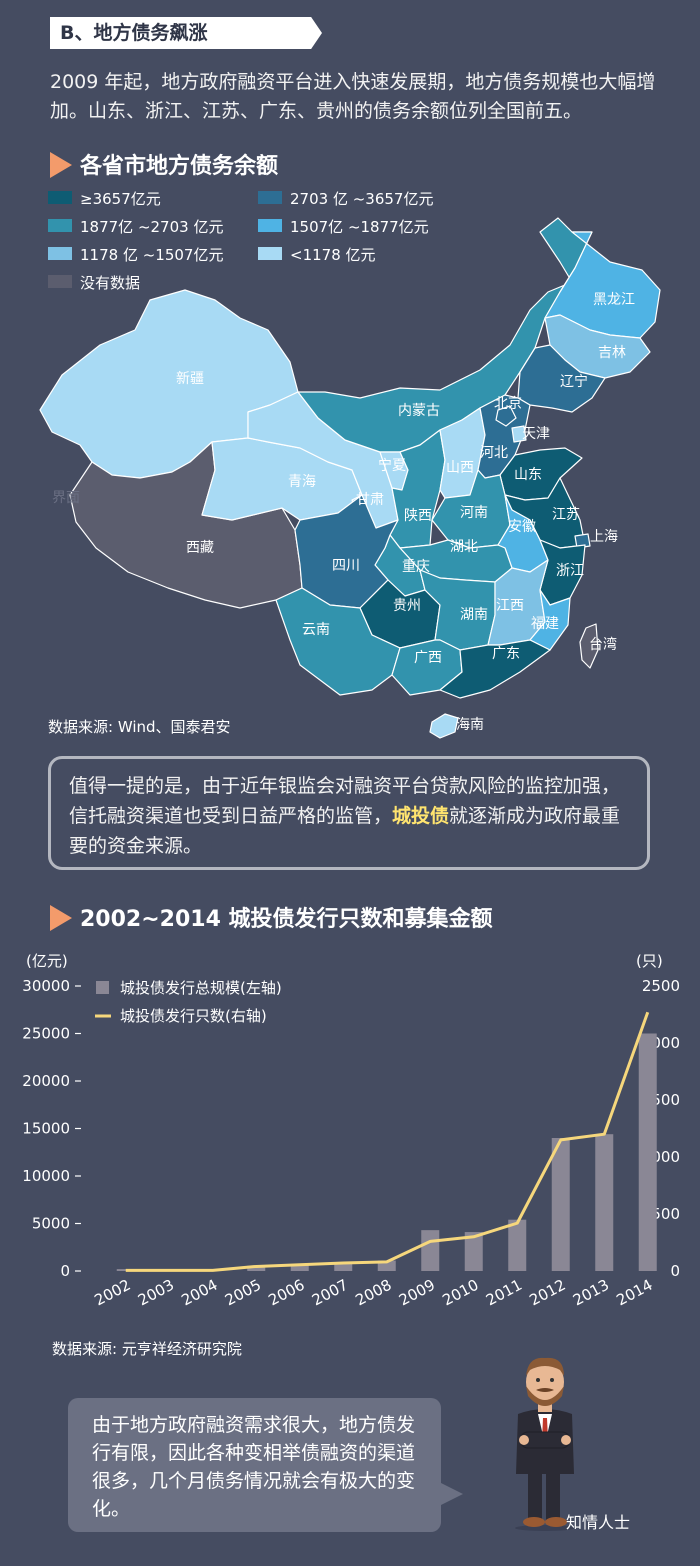 The image size is (700, 1566). Describe the element at coordinates (316, 630) in the screenshot. I see `province-label: 云南` at that location.